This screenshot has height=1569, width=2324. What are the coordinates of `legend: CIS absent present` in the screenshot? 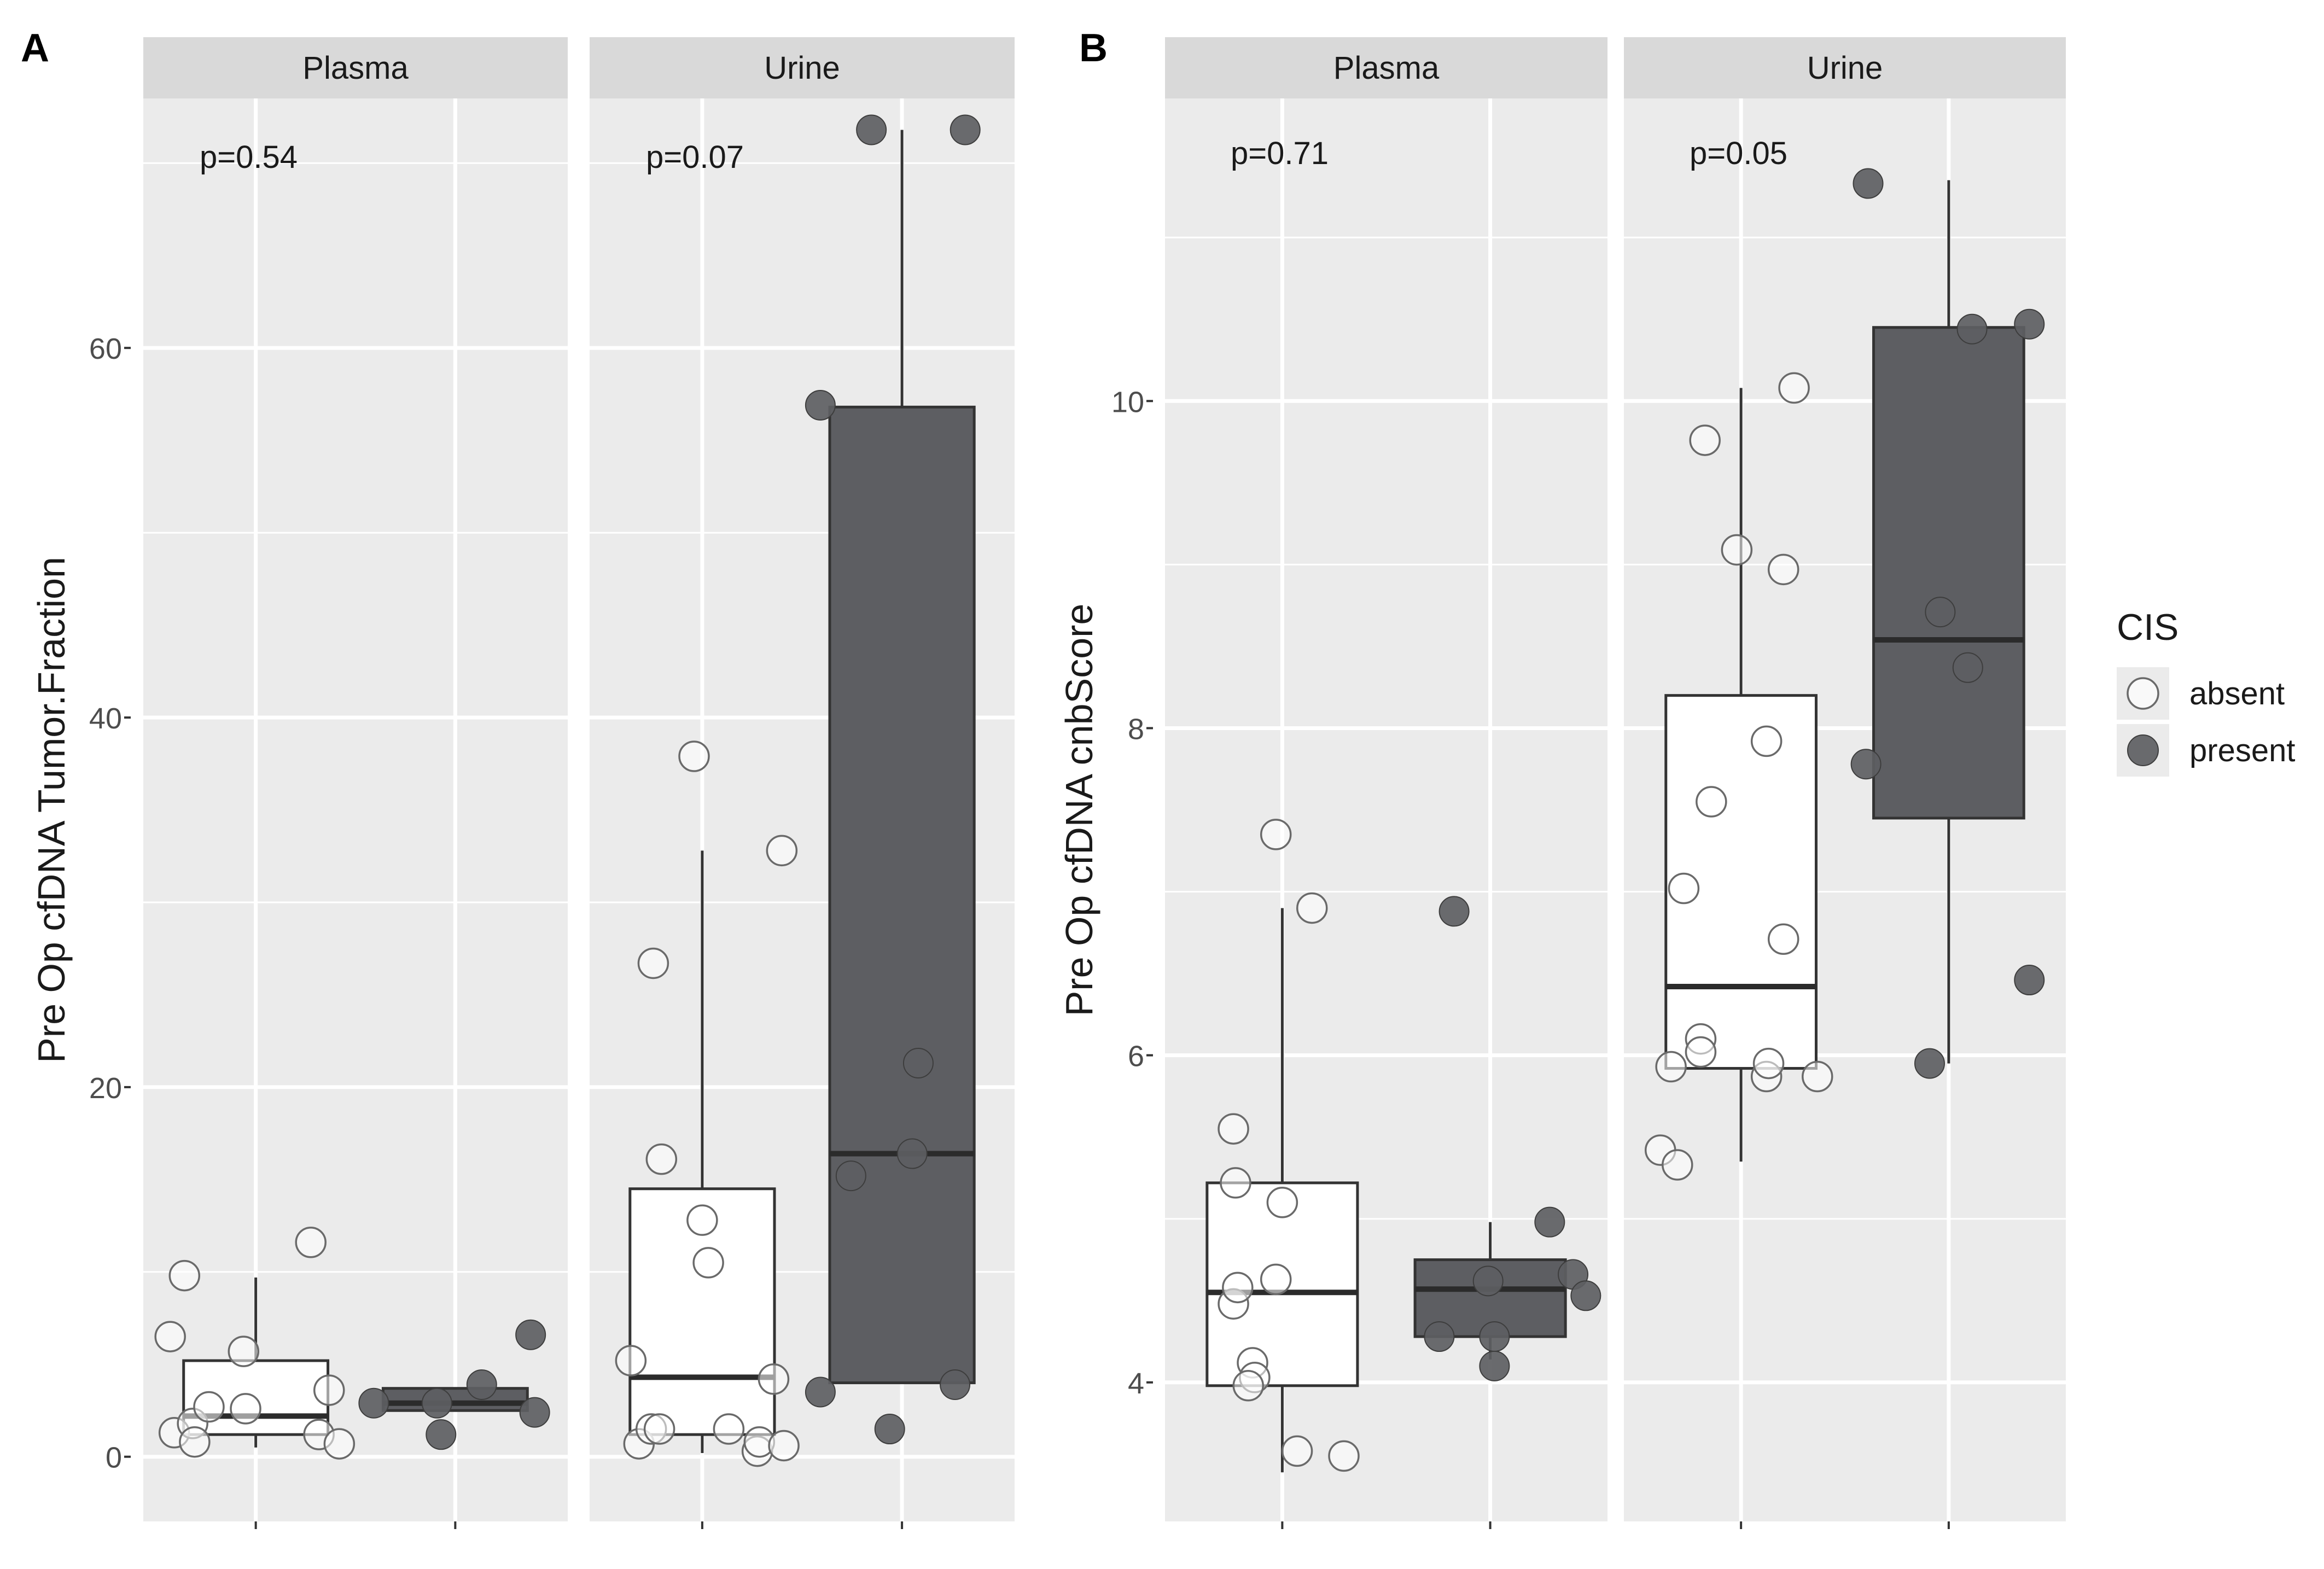 It's located at (2206, 691).